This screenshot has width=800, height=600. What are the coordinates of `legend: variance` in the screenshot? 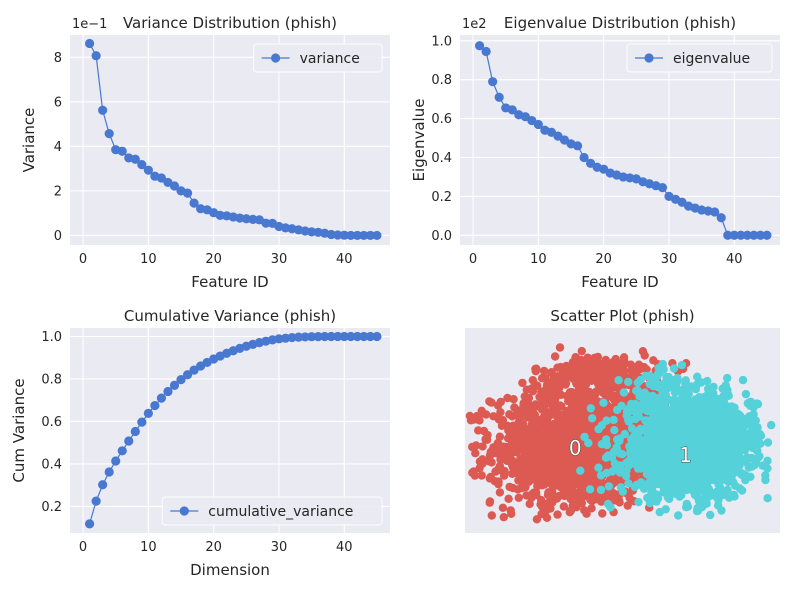 It's located at (318, 58).